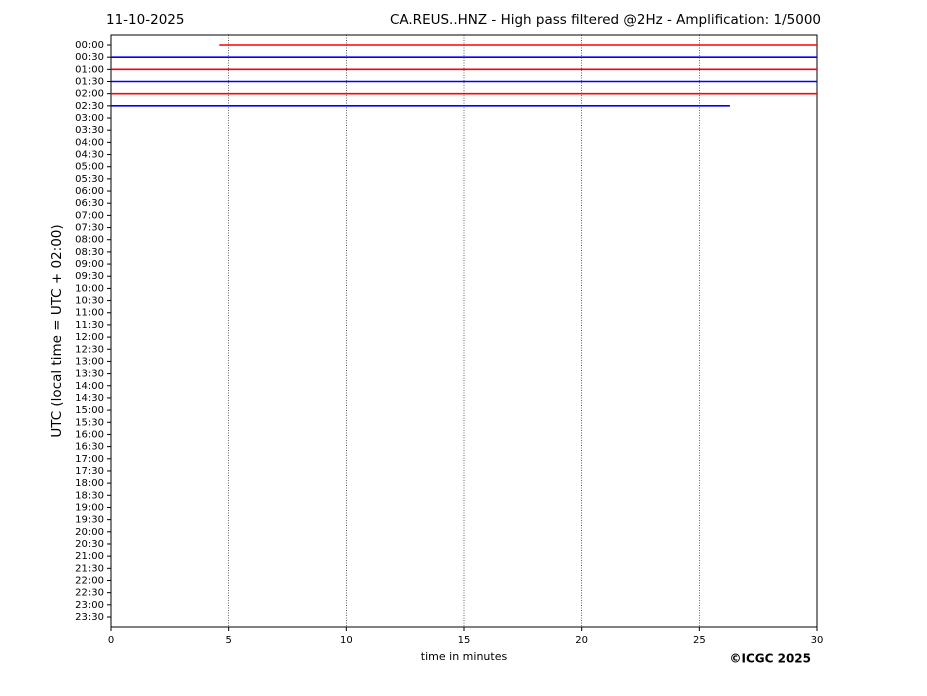 Image resolution: width=927 pixels, height=696 pixels. I want to click on y-tick-label: 00:00, so click(89, 45).